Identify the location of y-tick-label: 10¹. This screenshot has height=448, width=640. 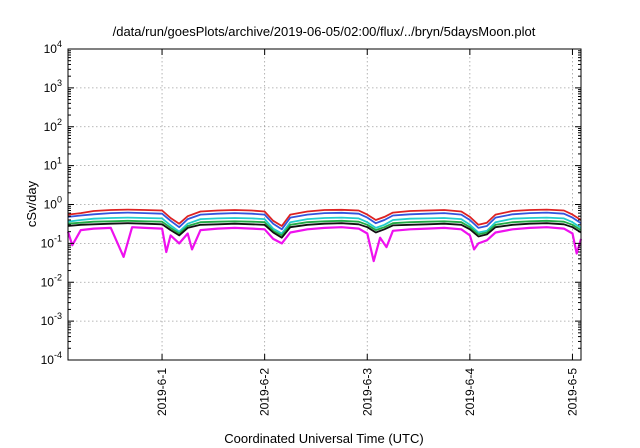
(53, 164).